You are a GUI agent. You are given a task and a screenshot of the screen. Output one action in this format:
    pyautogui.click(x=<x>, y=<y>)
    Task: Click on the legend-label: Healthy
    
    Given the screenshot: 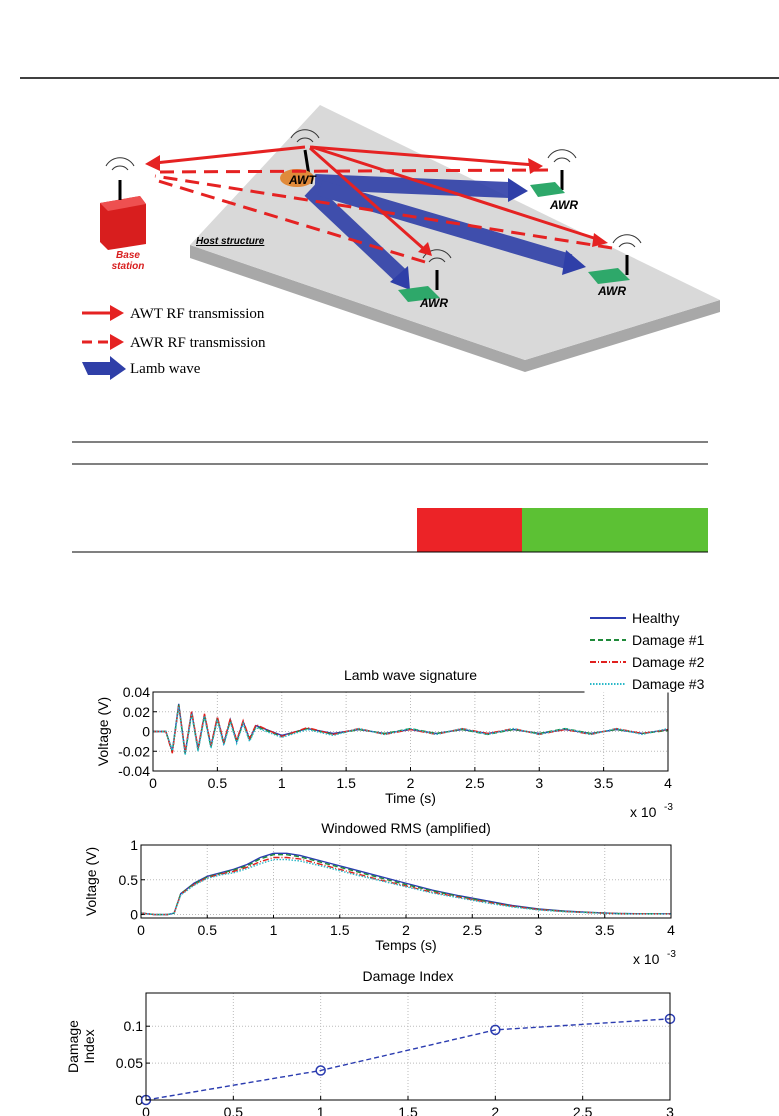 What is the action you would take?
    pyautogui.click(x=655, y=618)
    